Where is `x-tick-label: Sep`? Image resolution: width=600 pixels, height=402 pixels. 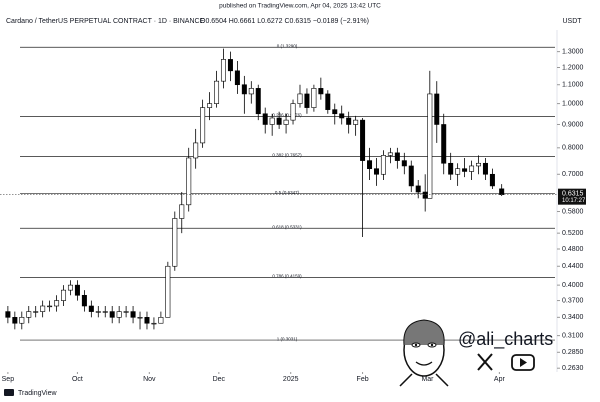 x-tick-label: Sep is located at coordinates (8, 379).